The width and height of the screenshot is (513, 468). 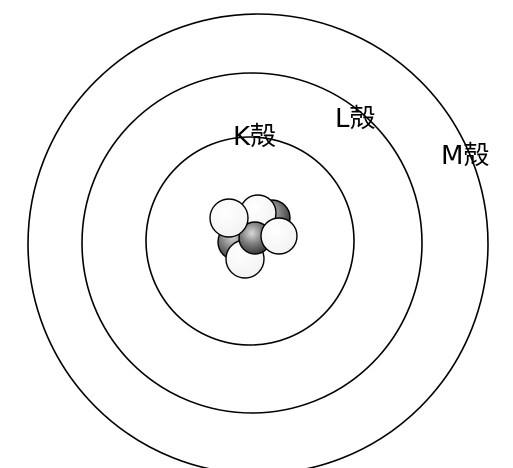 What do you see at coordinates (355, 119) in the screenshot?
I see `l-shell-label: L殻` at bounding box center [355, 119].